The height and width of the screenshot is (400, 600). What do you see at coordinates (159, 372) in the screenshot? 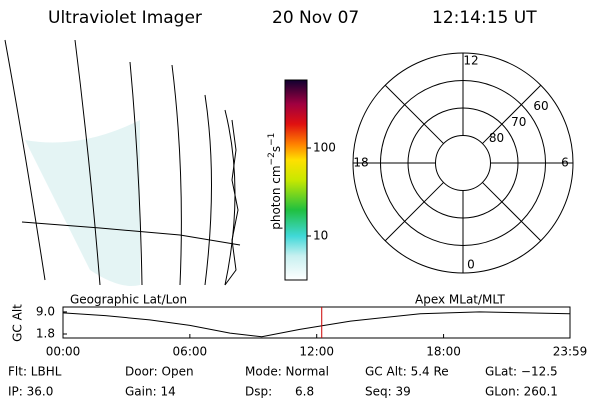
I see `status-field: Door: Open` at bounding box center [159, 372].